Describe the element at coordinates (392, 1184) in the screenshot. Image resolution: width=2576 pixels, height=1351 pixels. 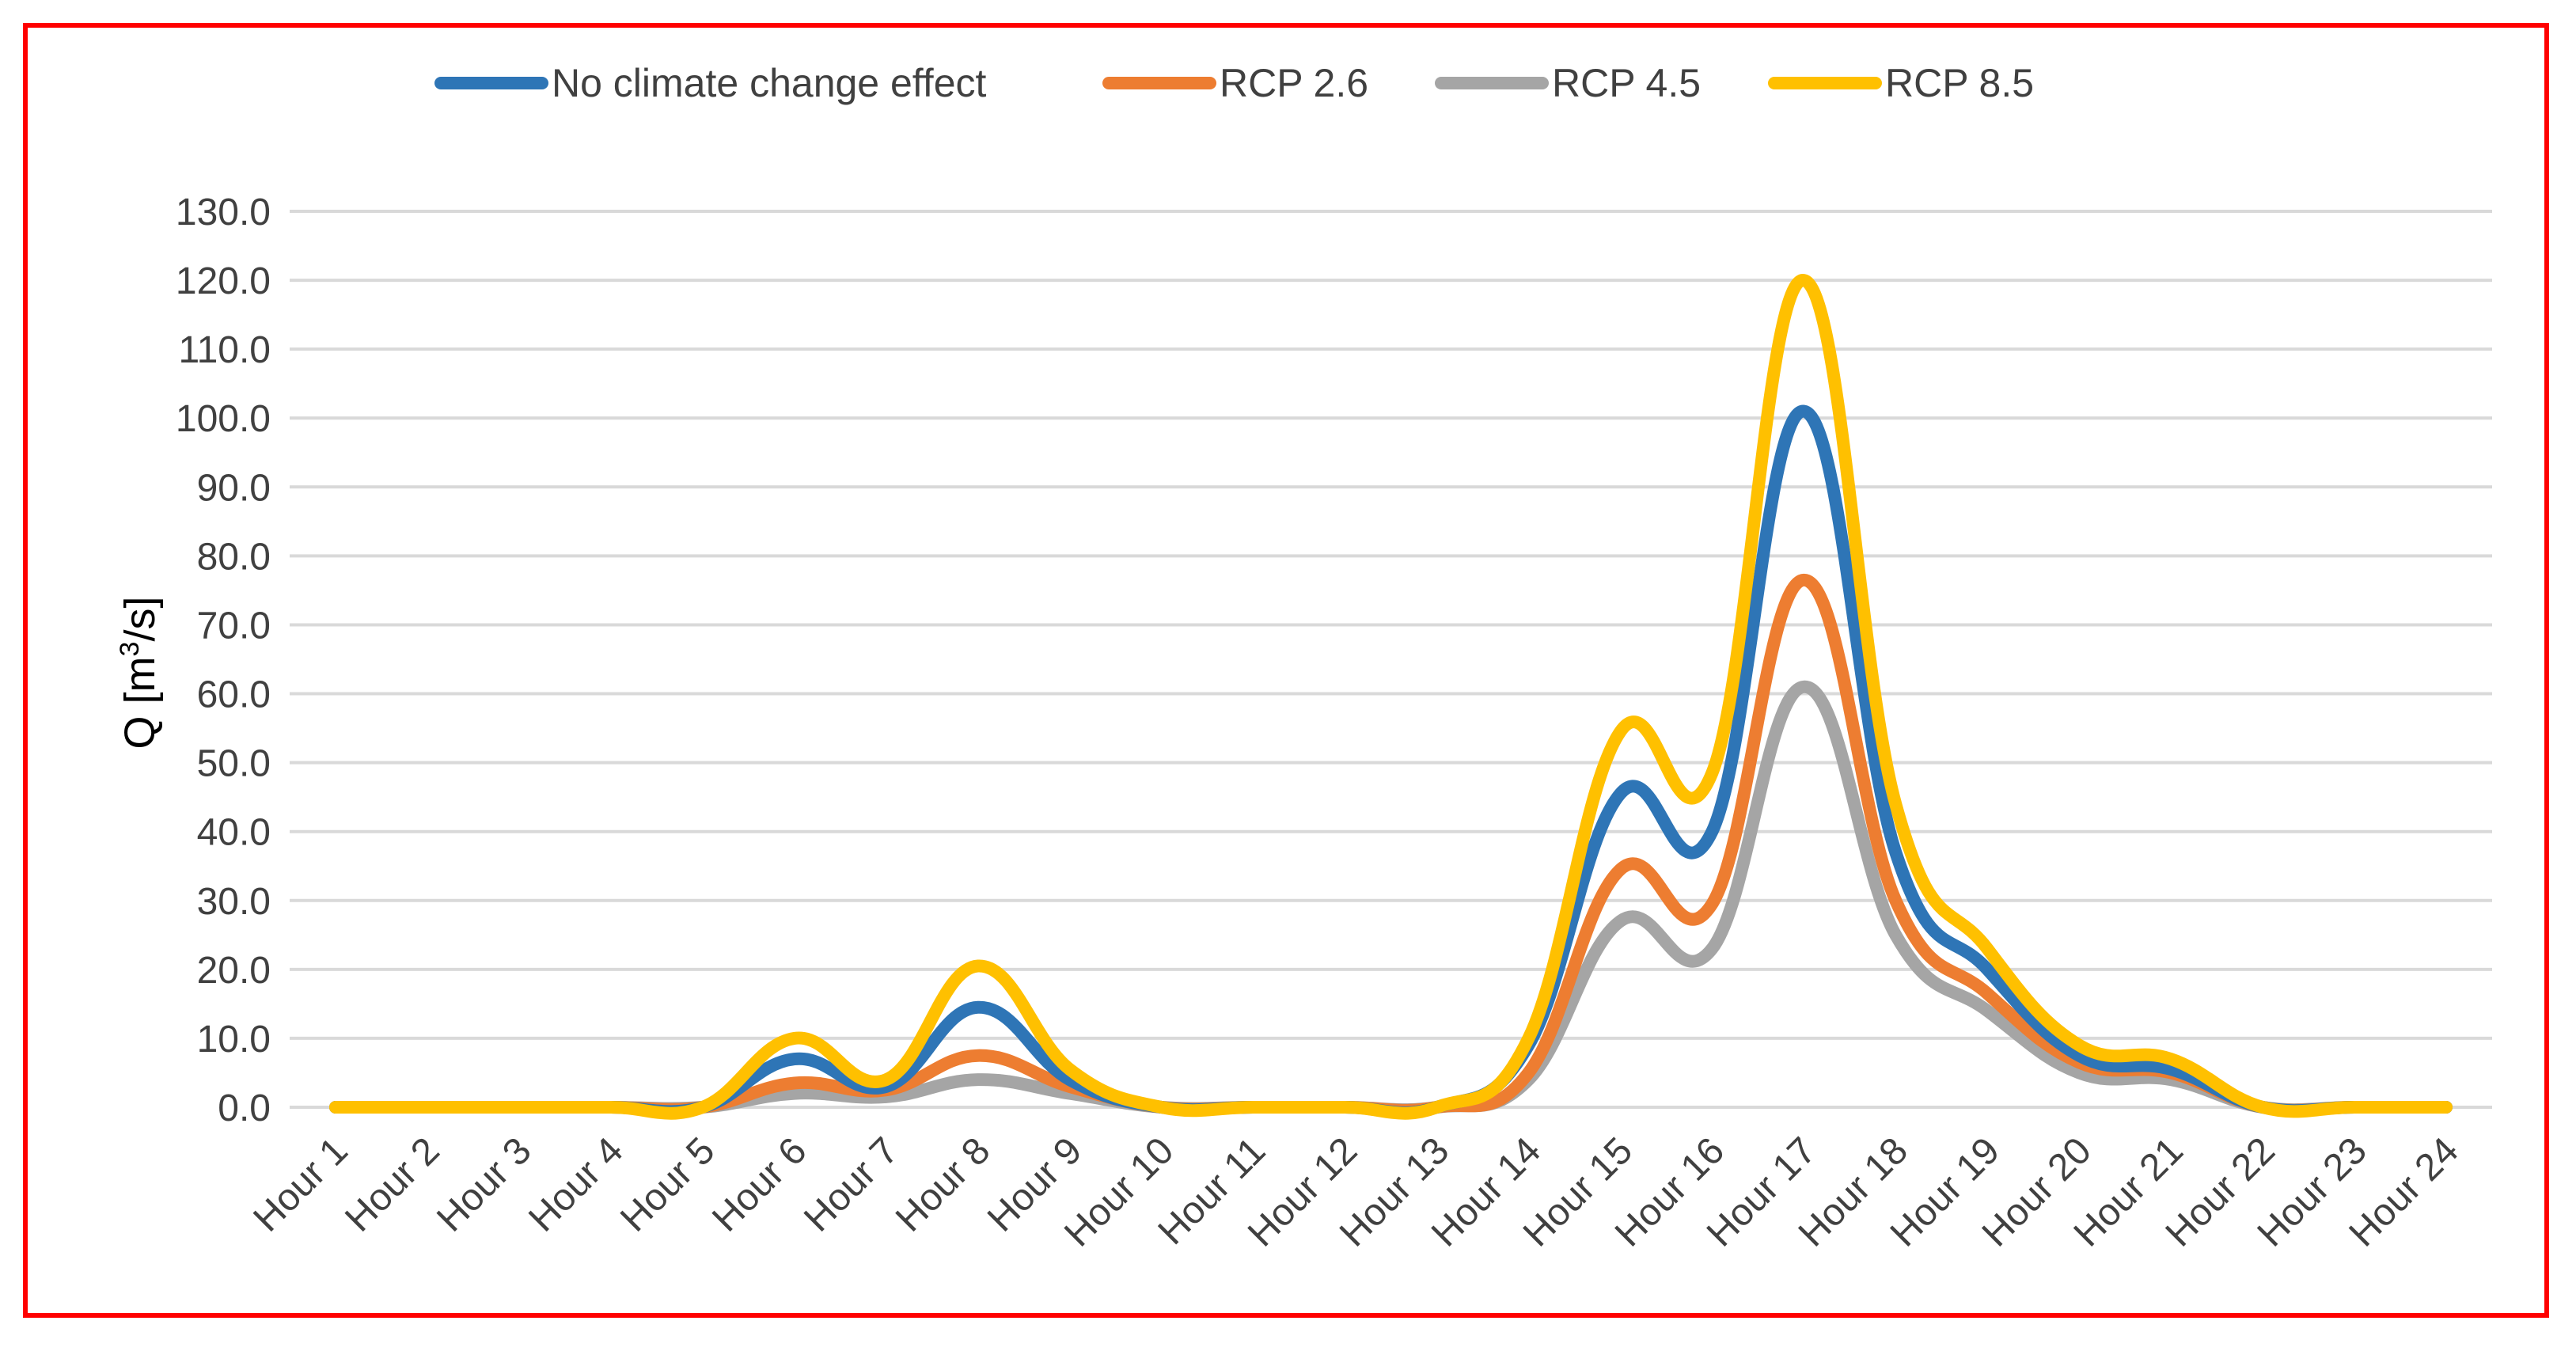
I see `x-tick-label: Hour 2` at that location.